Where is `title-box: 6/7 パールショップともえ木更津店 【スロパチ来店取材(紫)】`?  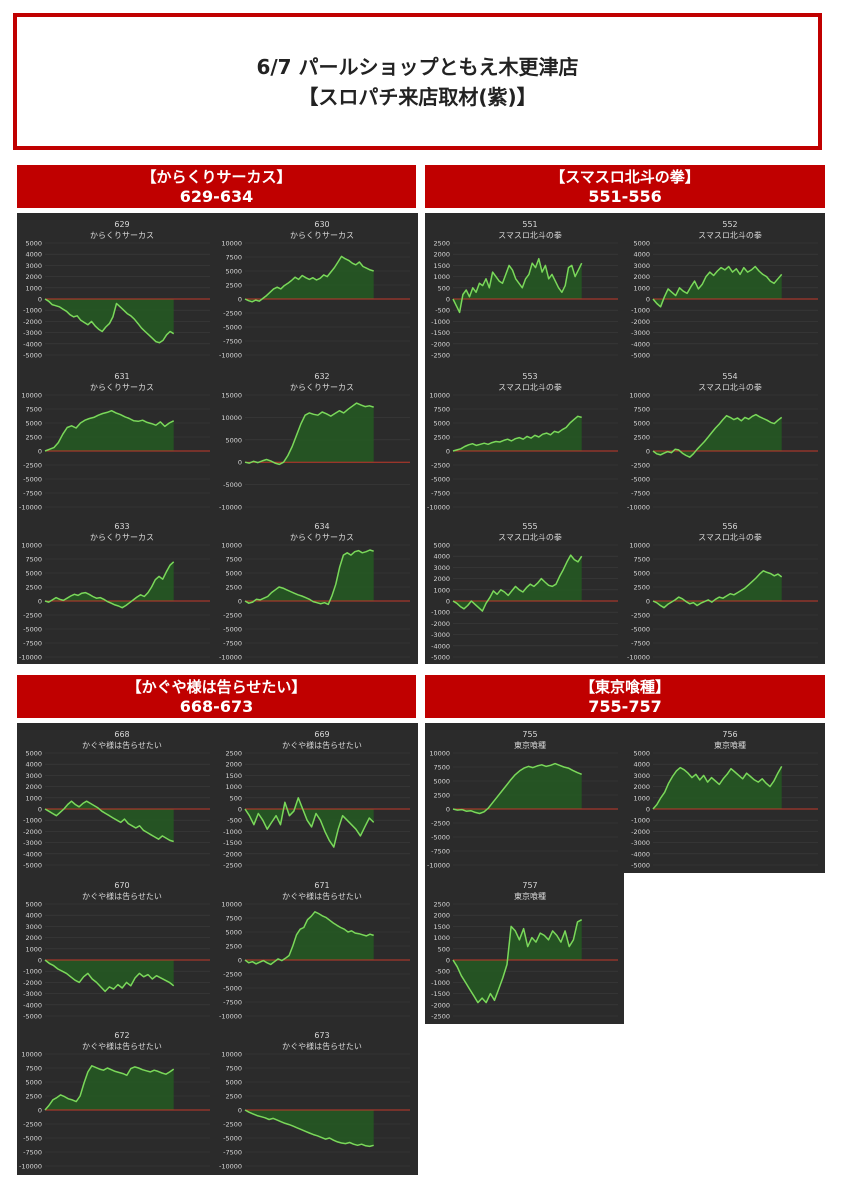
title-box: 6/7 パールショップともえ木更津店 【スロパチ来店取材(紫)】 is located at coordinates (417, 81).